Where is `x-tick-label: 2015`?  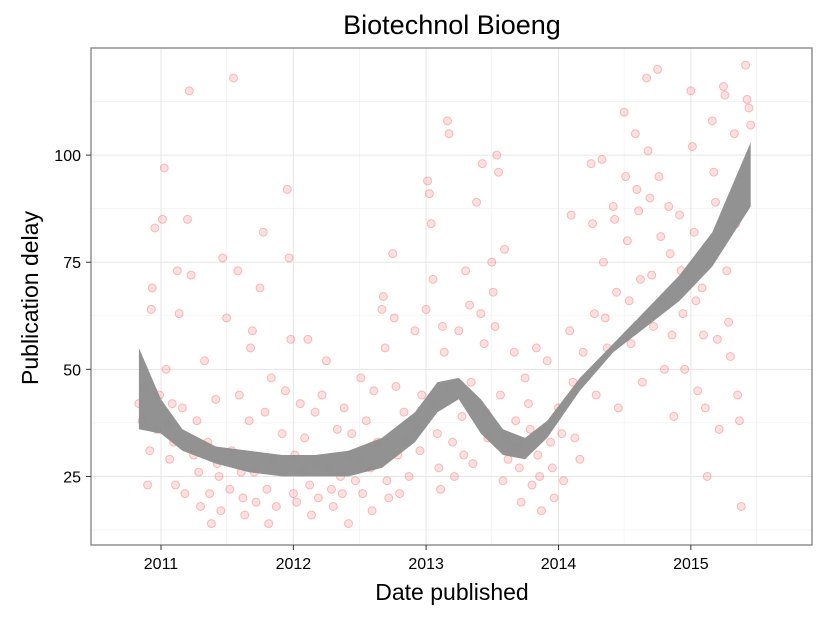 x-tick-label: 2015 is located at coordinates (691, 564).